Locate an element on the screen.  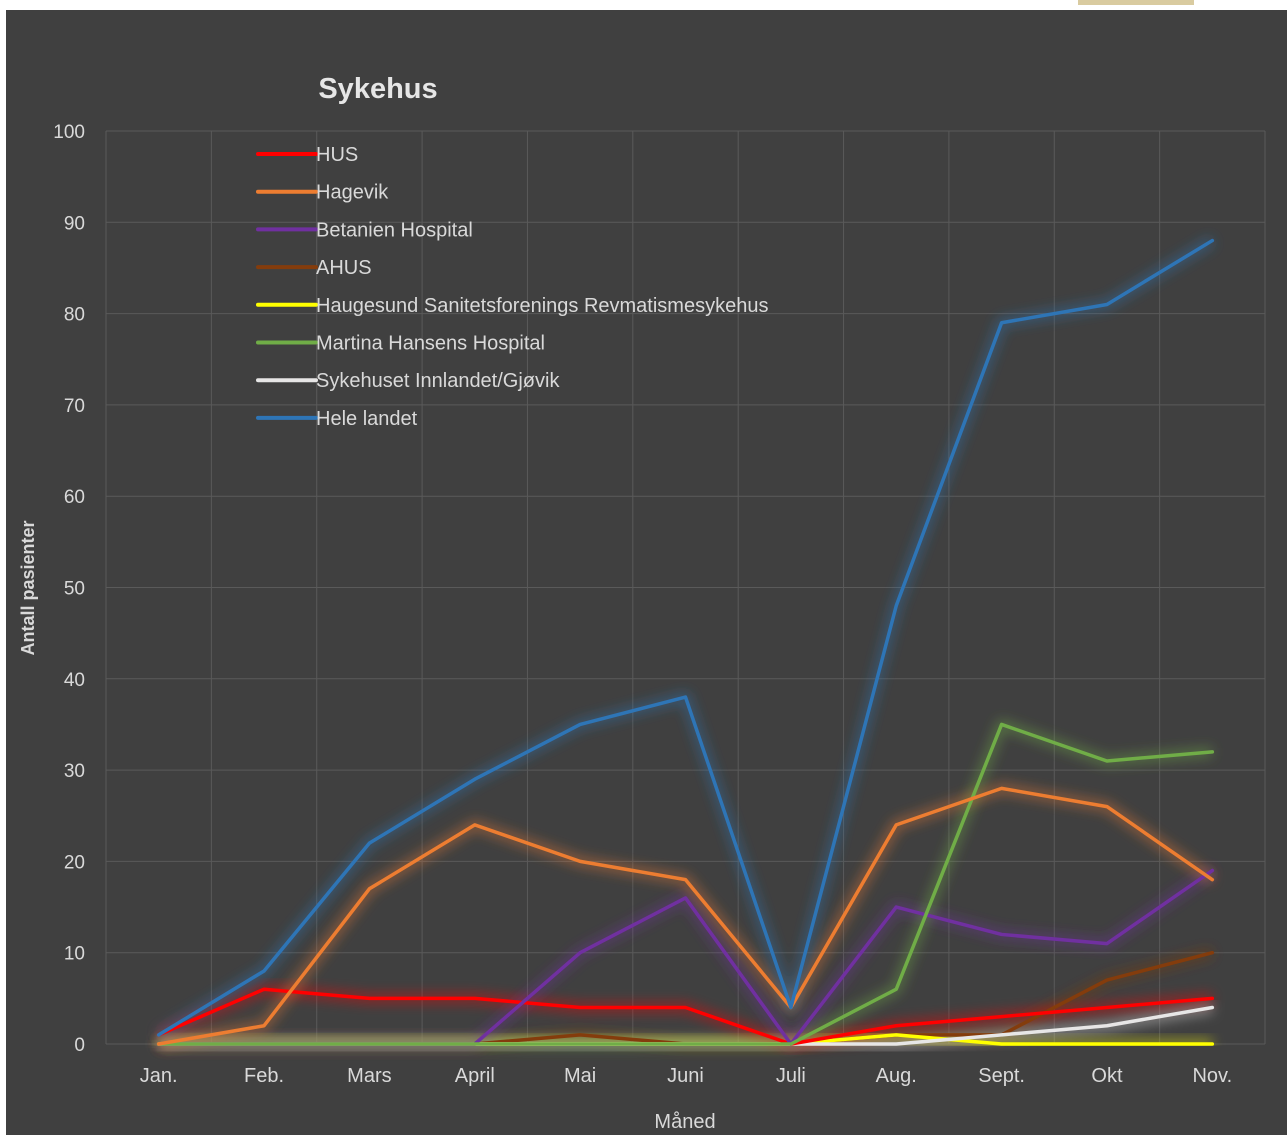
x-tick-label: Jan. is located at coordinates (159, 1076).